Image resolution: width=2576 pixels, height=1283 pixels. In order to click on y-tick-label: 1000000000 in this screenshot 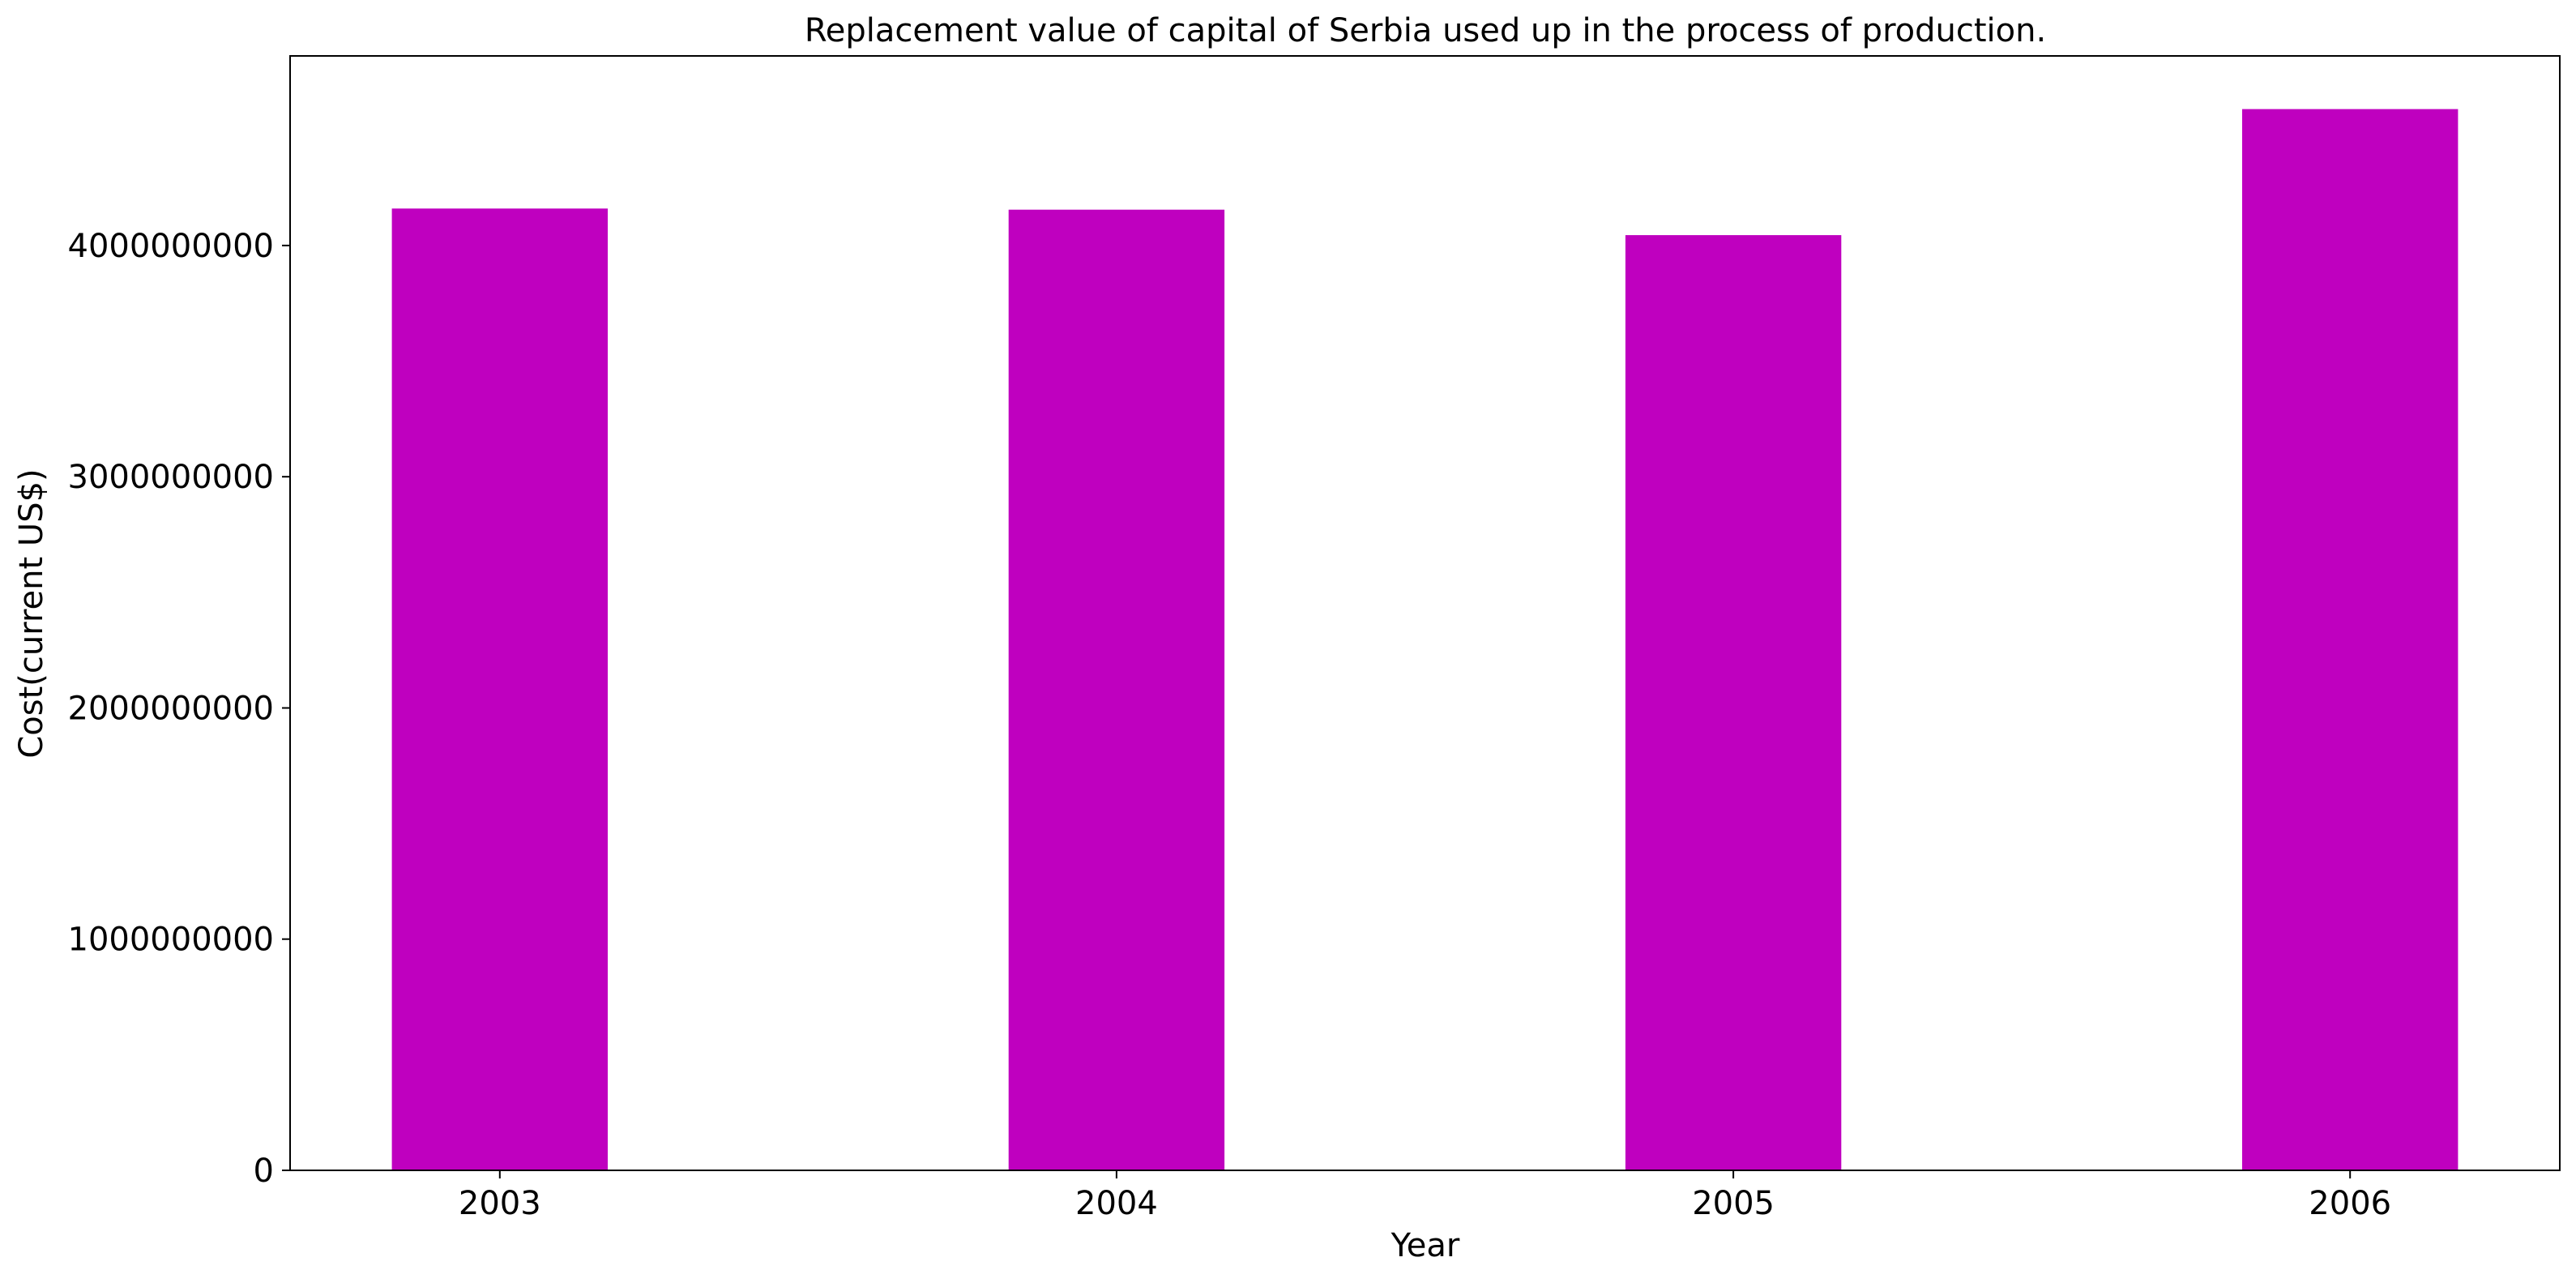, I will do `click(171, 940)`.